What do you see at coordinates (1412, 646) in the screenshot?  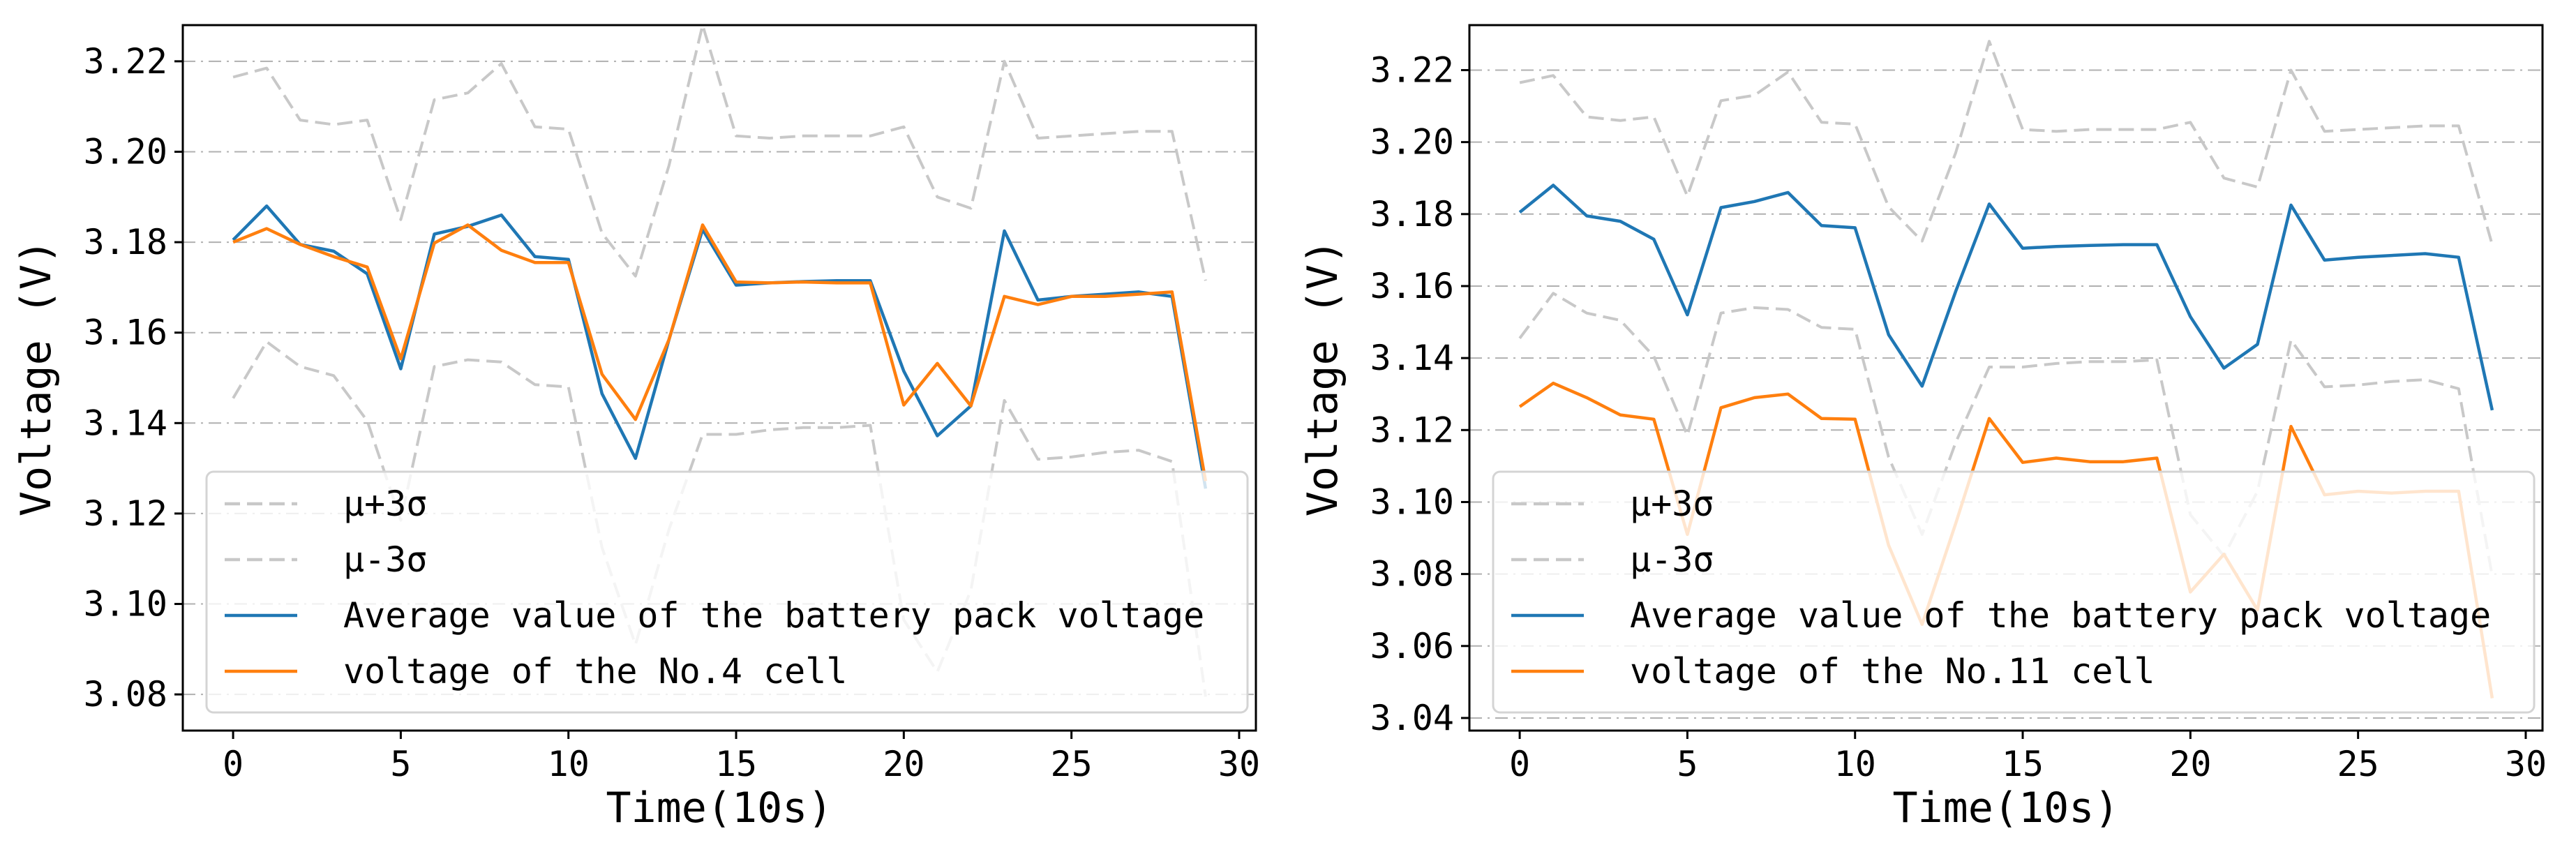 I see `y-tick-label: 3.06` at bounding box center [1412, 646].